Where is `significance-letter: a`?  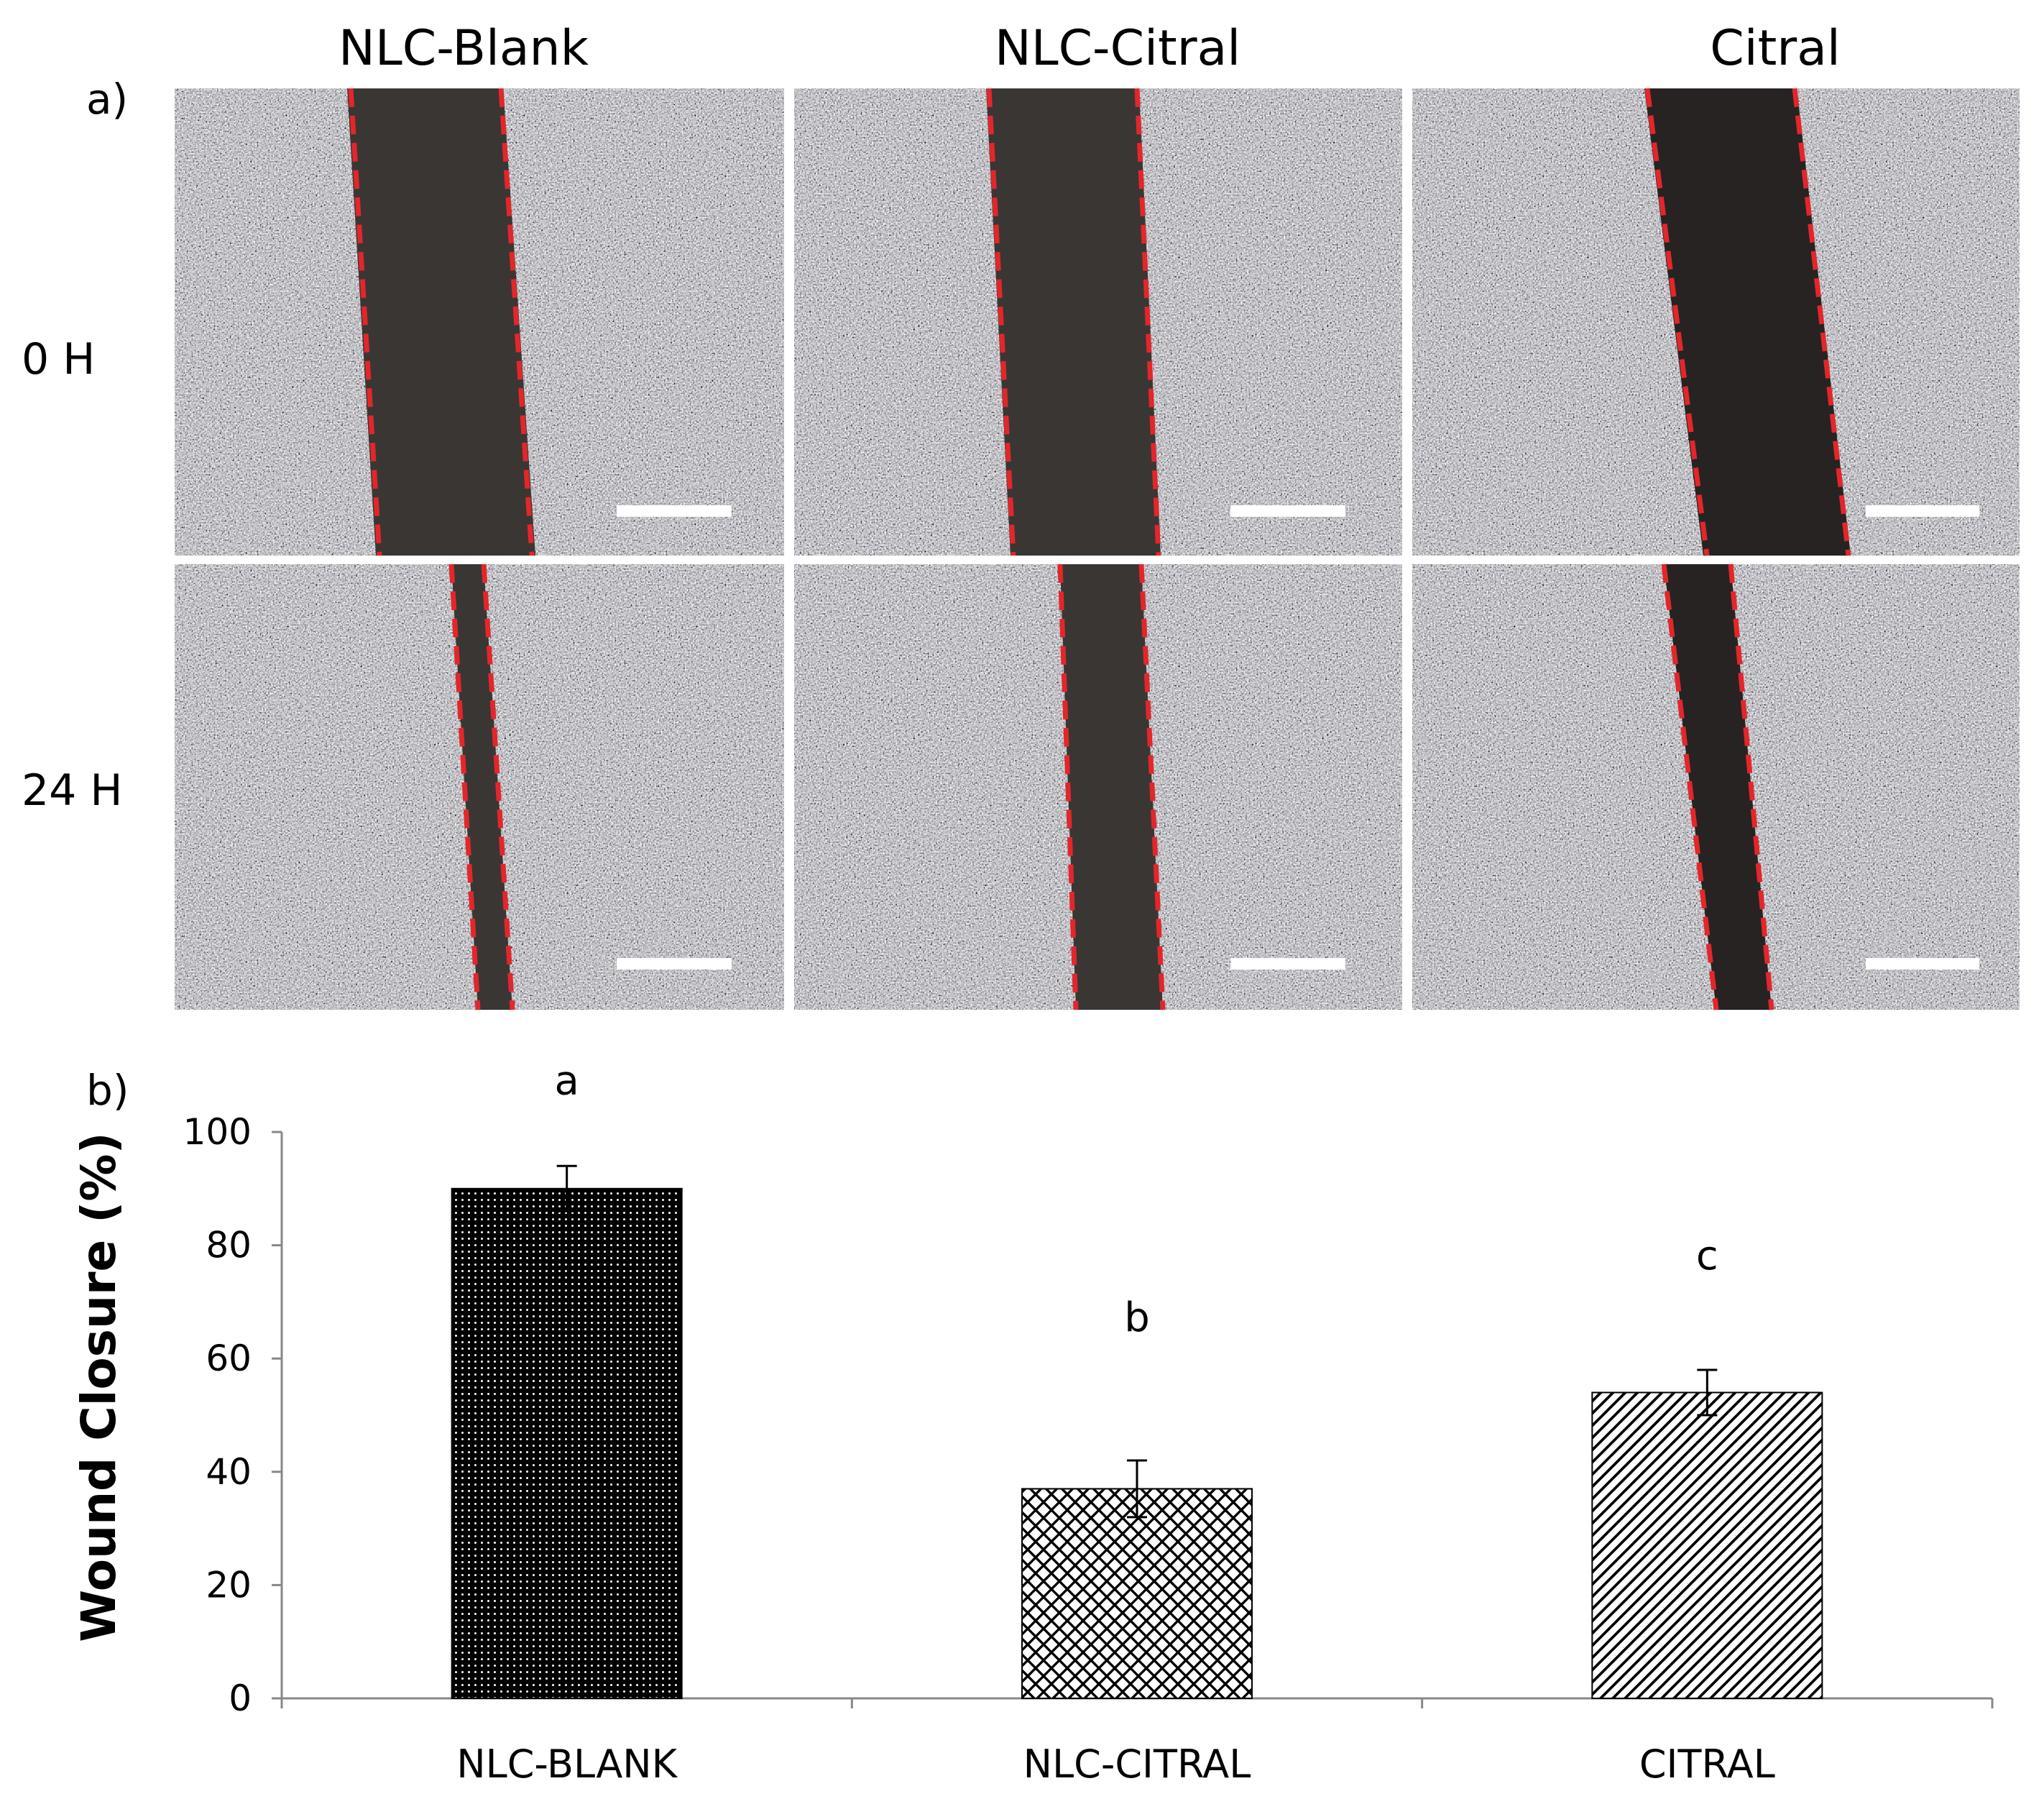 significance-letter: a is located at coordinates (567, 1080).